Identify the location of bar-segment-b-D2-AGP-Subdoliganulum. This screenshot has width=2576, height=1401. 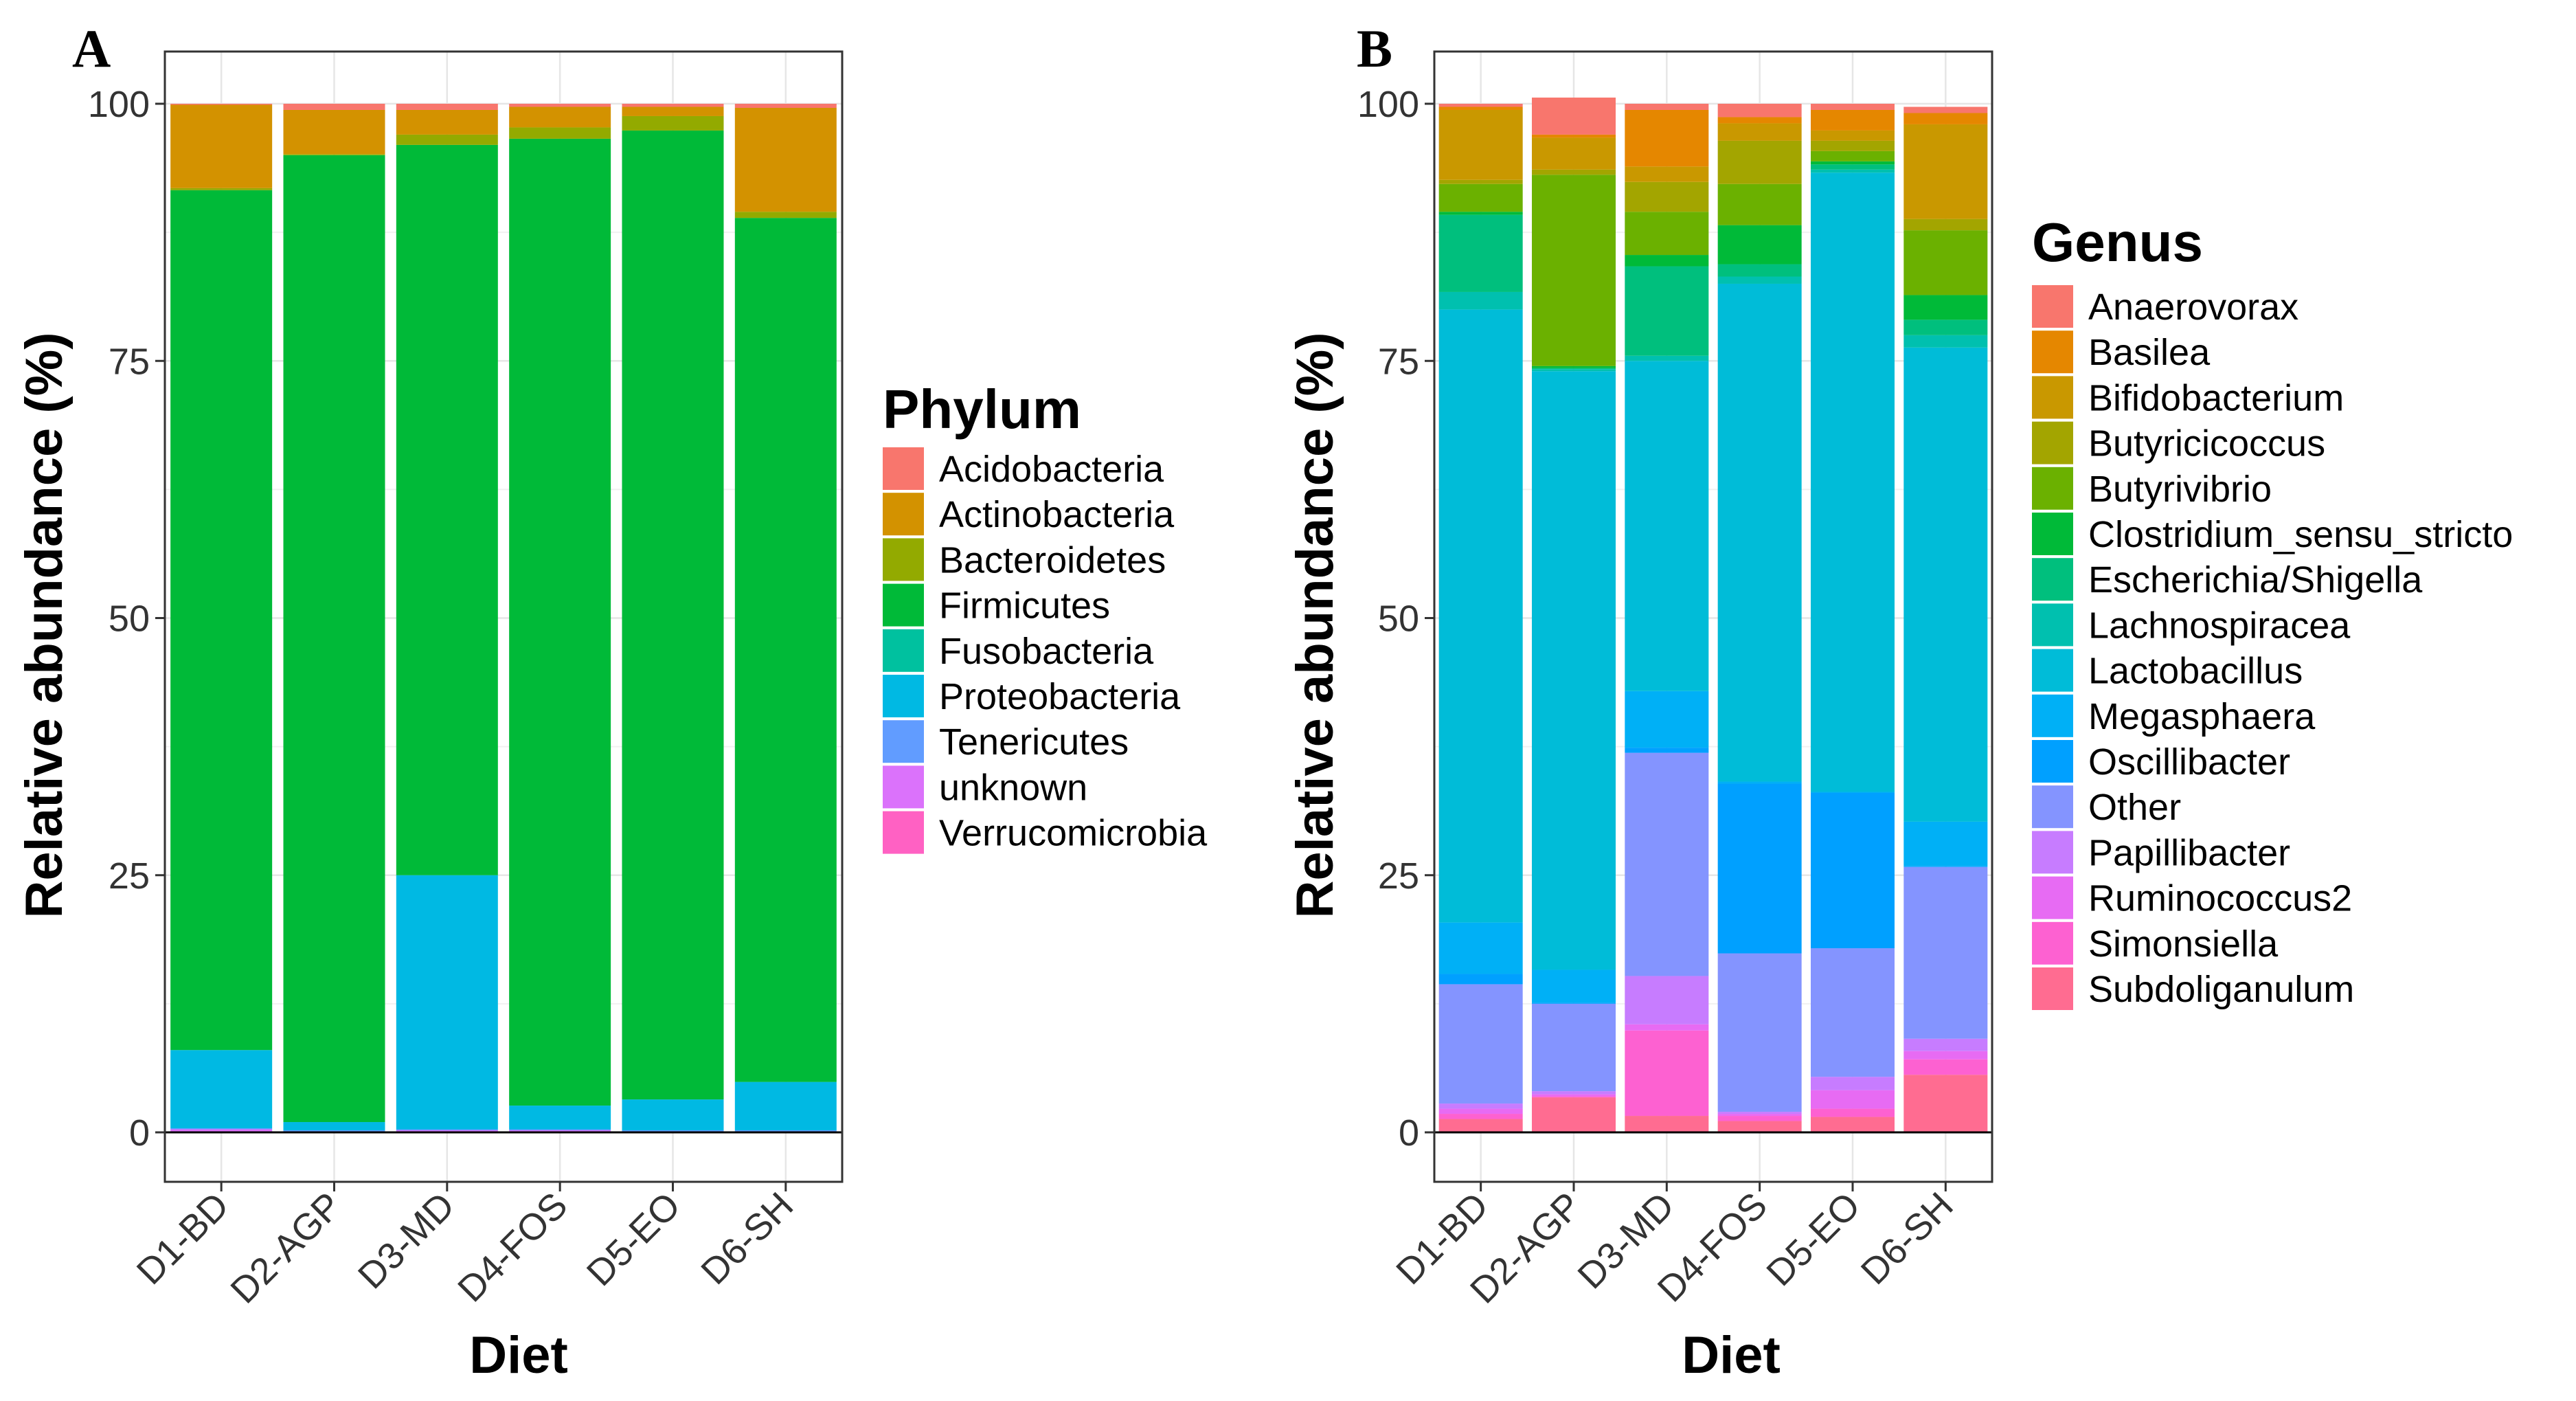
(1573, 1114).